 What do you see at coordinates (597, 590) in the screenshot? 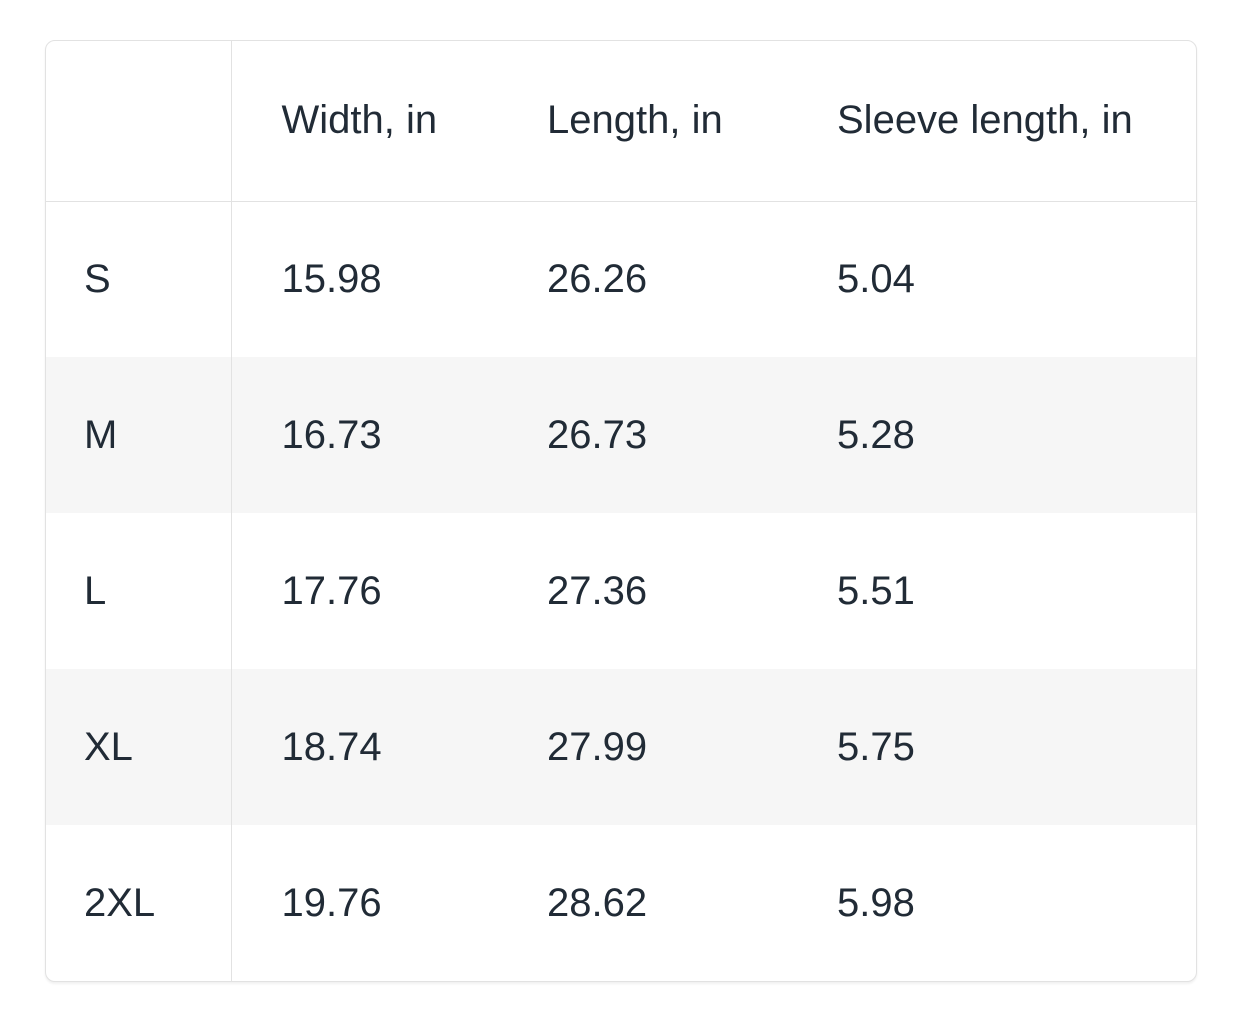
I see `length-value: 27.36` at bounding box center [597, 590].